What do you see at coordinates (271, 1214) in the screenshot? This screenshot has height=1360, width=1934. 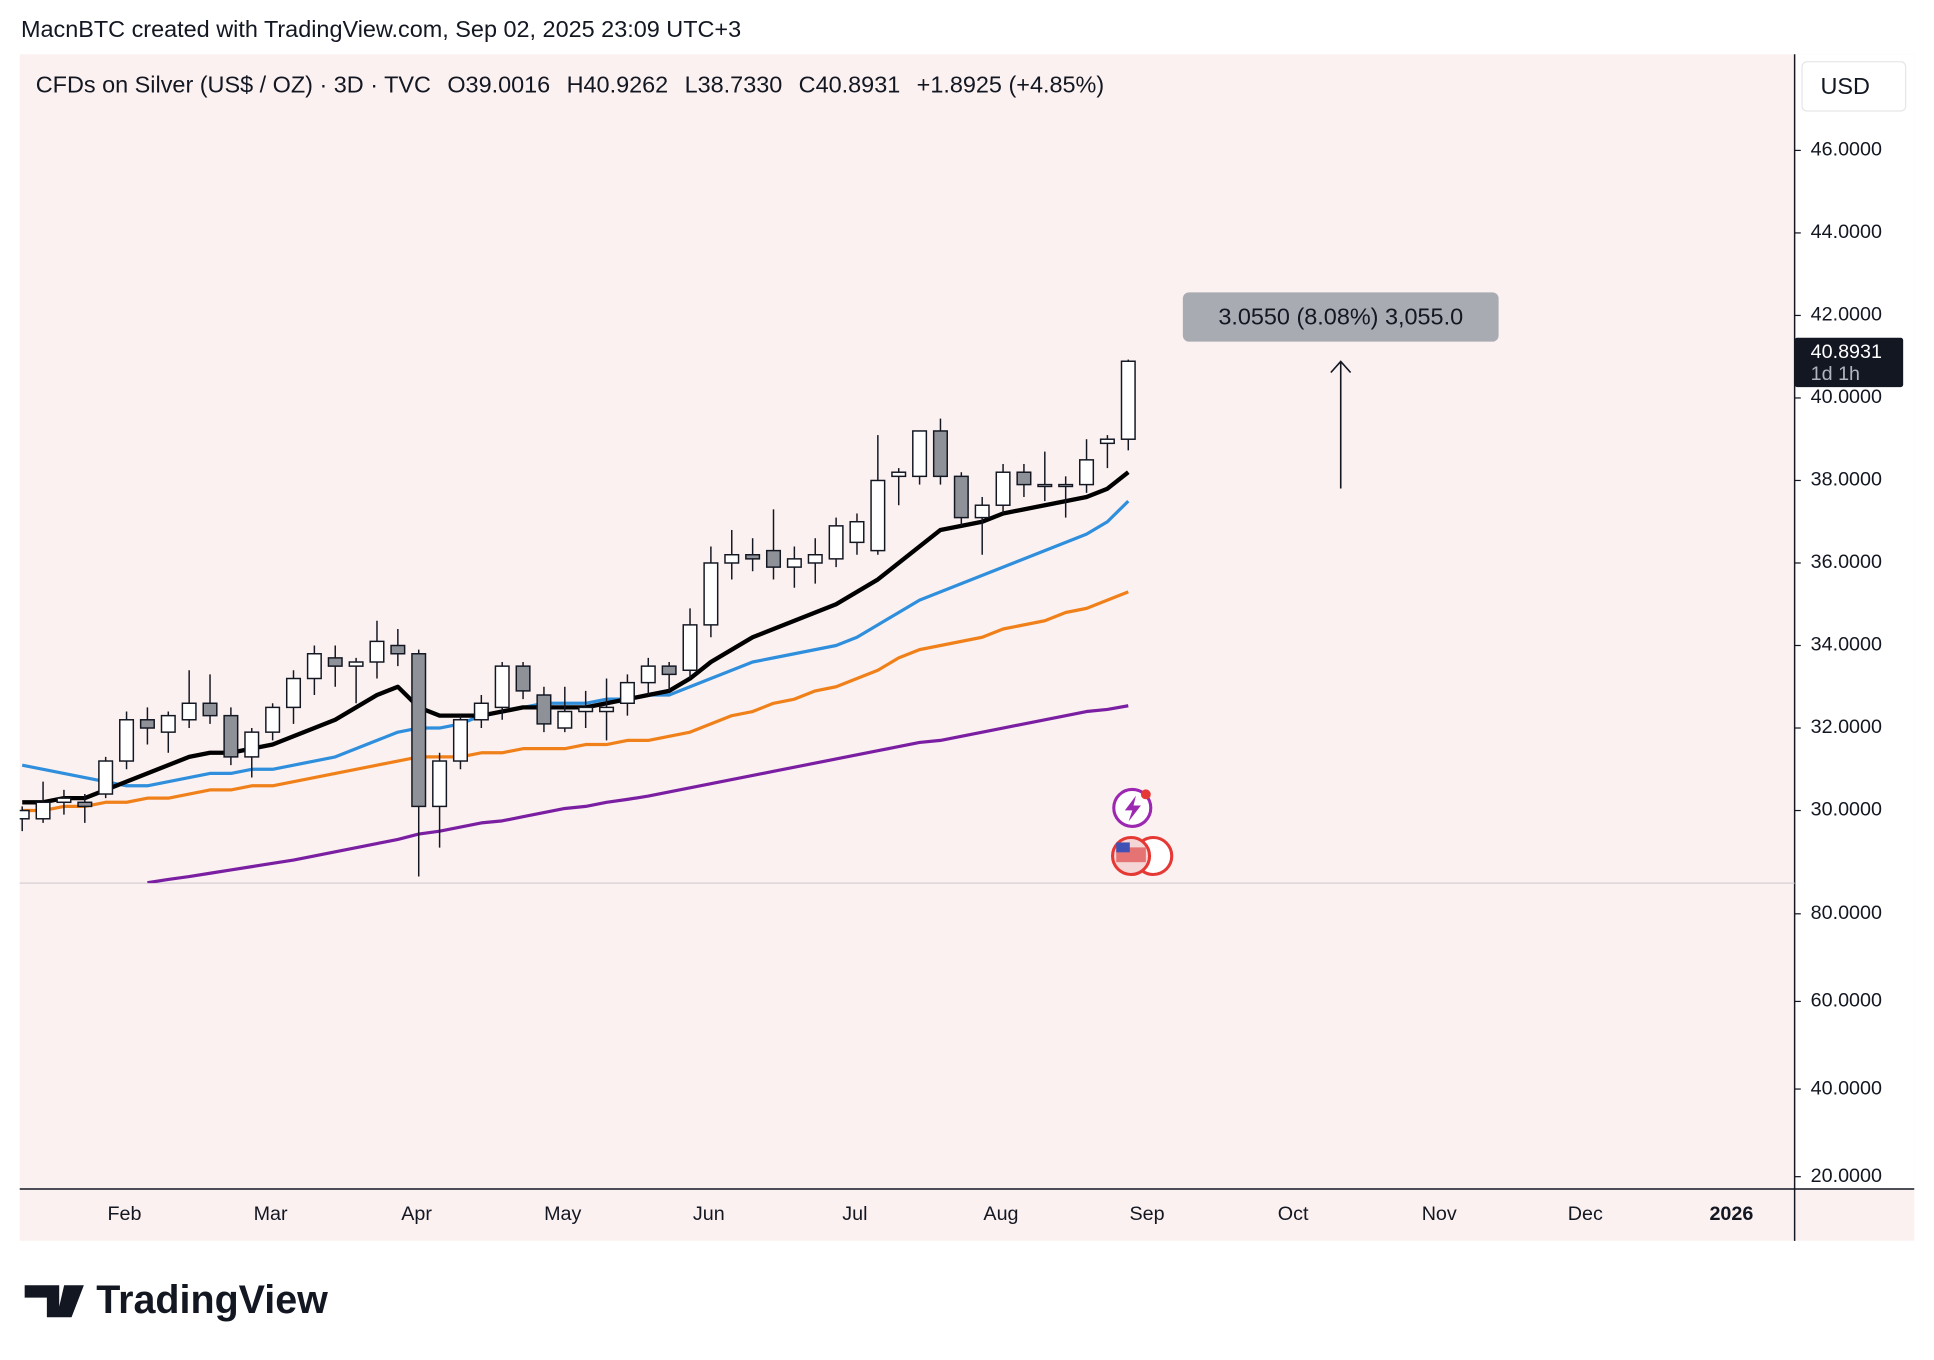 I see `x-tick-label: Mar` at bounding box center [271, 1214].